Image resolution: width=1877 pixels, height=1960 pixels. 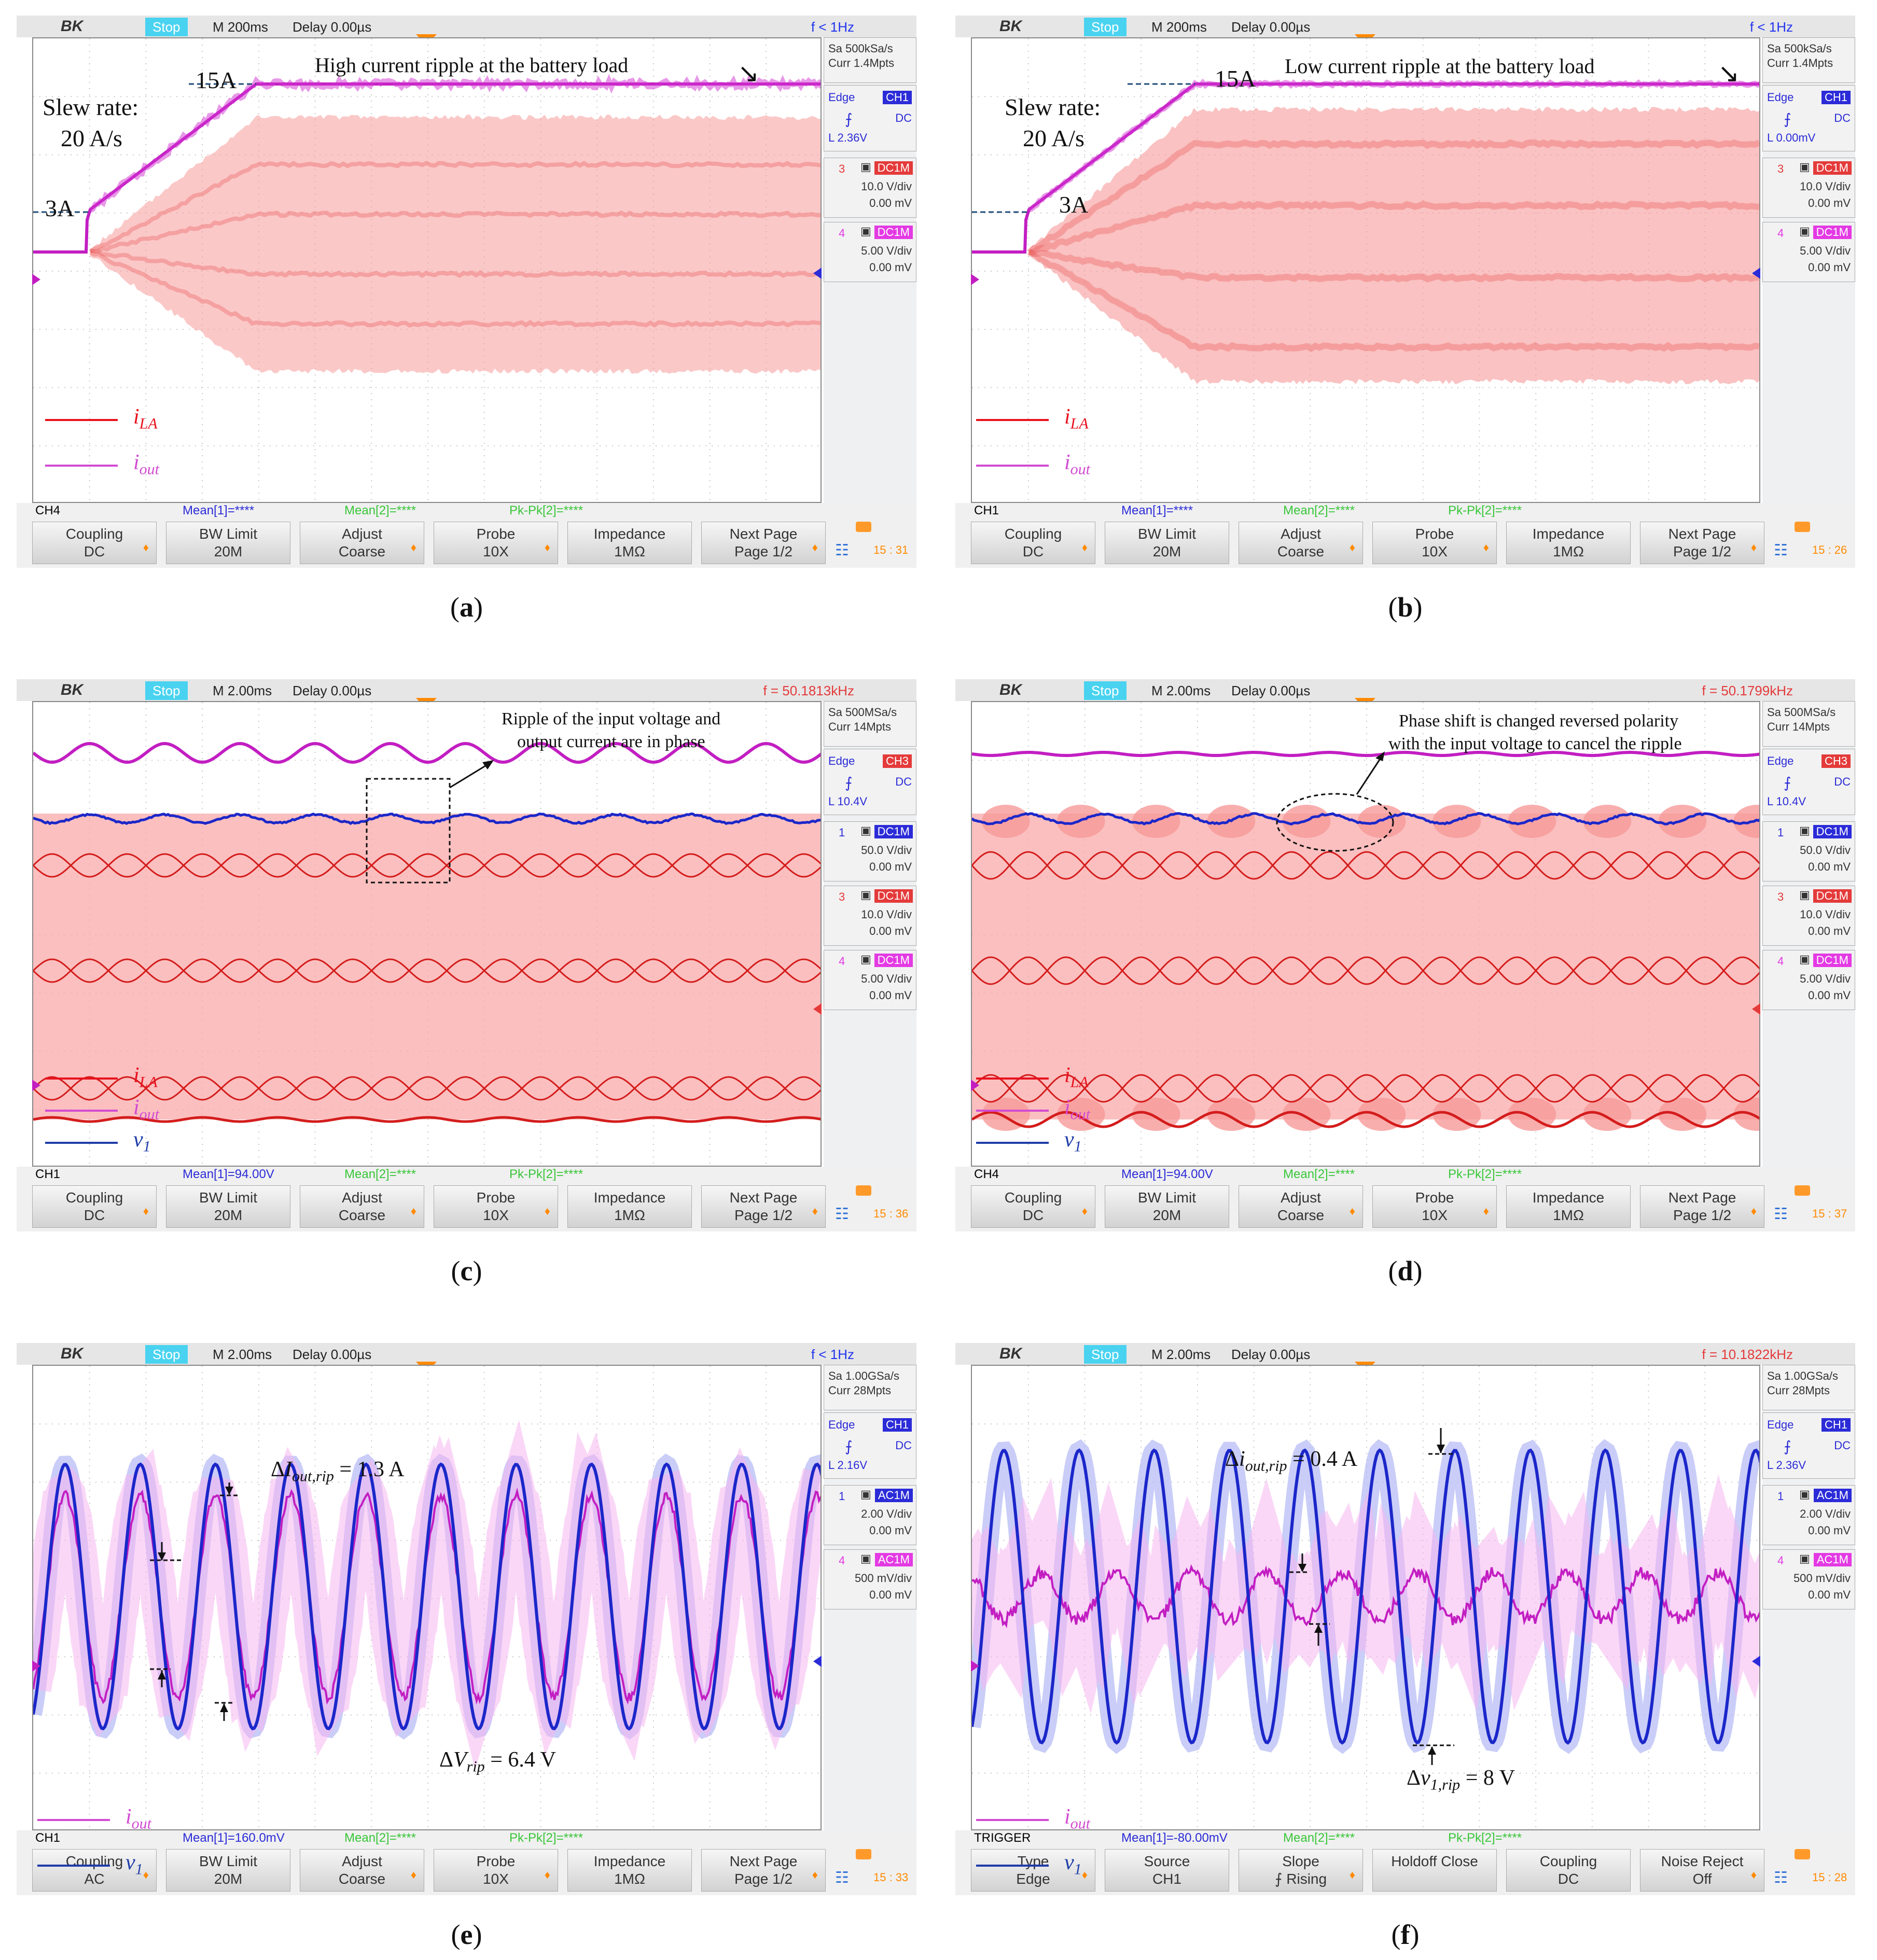 What do you see at coordinates (848, 137) in the screenshot?
I see `trigger-level: L 2.36V` at bounding box center [848, 137].